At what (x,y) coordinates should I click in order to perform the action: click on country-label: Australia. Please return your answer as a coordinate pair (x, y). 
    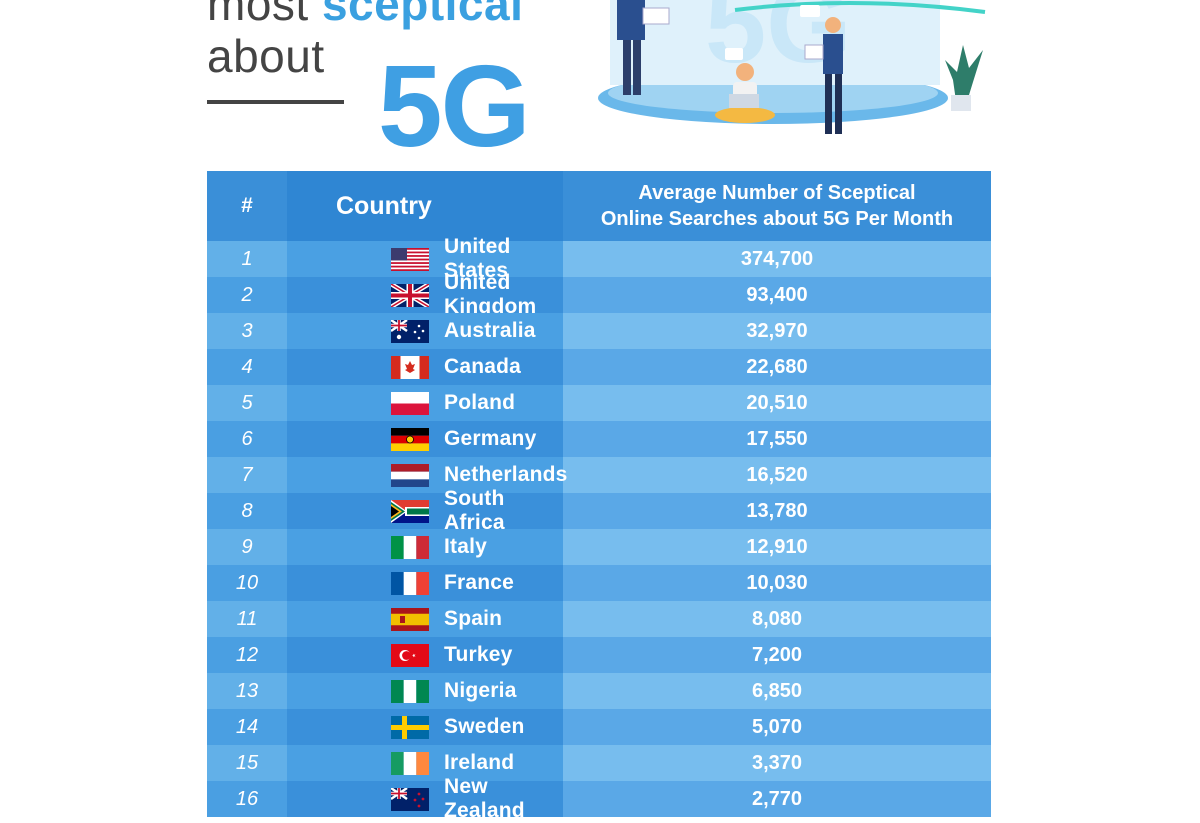
    Looking at the image, I should click on (490, 330).